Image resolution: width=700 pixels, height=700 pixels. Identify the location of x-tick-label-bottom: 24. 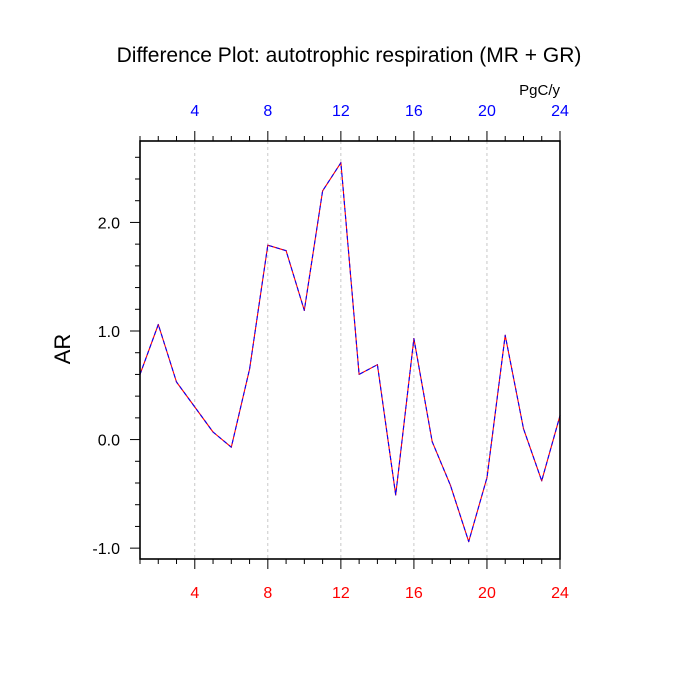
(560, 593).